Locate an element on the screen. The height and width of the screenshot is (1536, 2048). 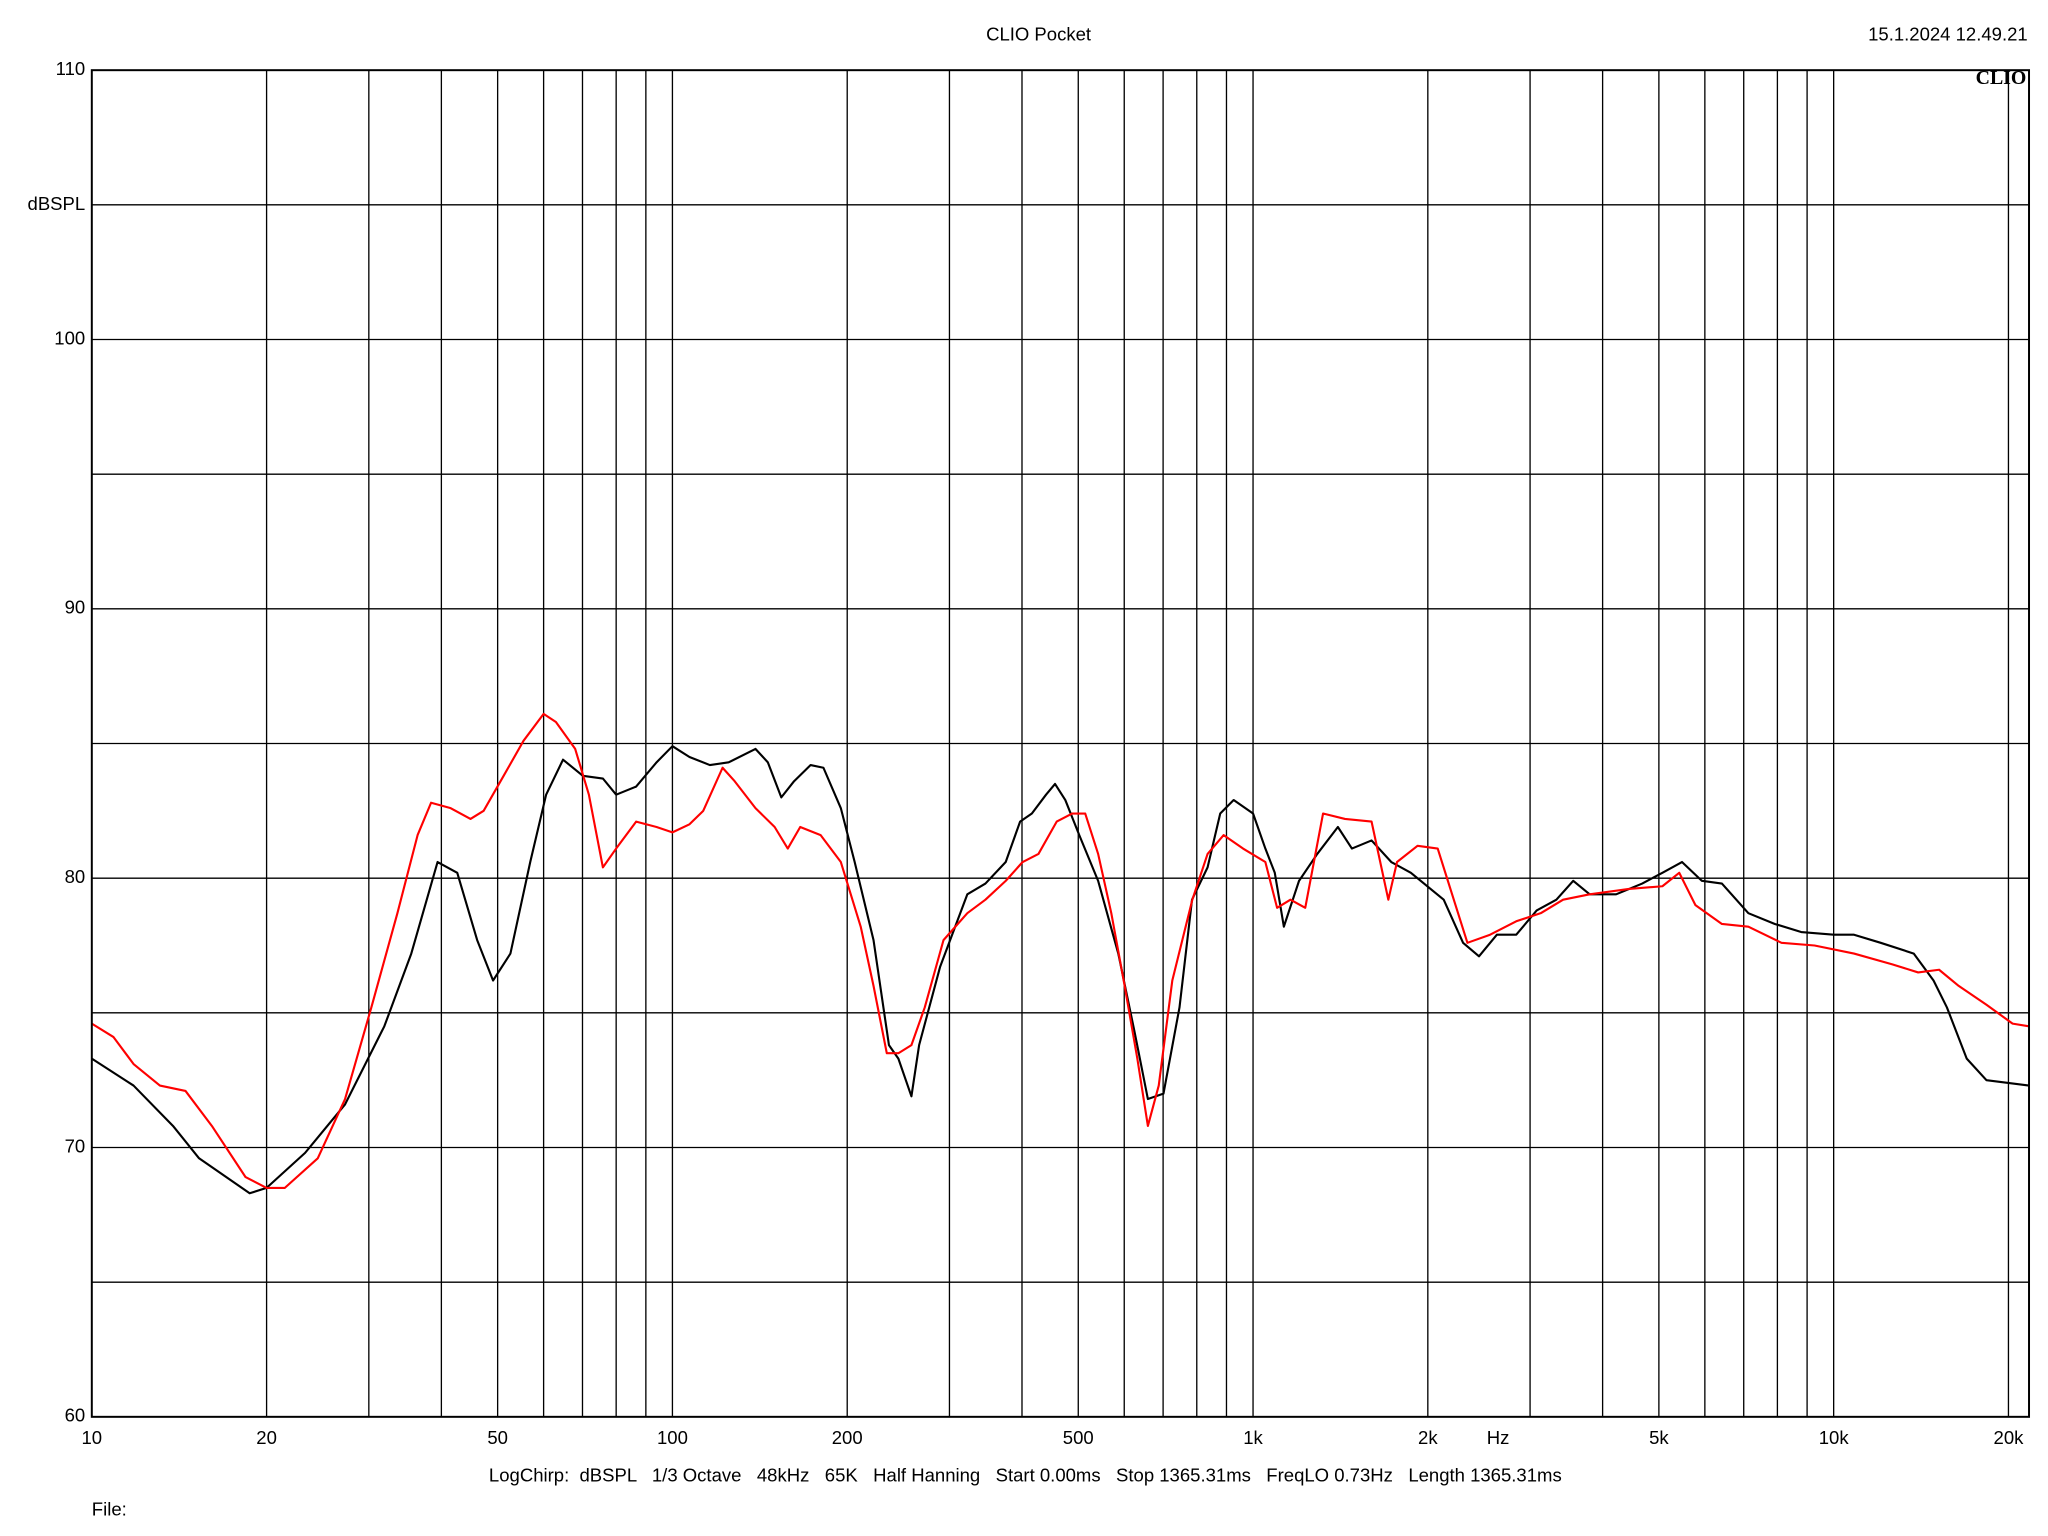
y-tick-label: 60 is located at coordinates (75, 1415).